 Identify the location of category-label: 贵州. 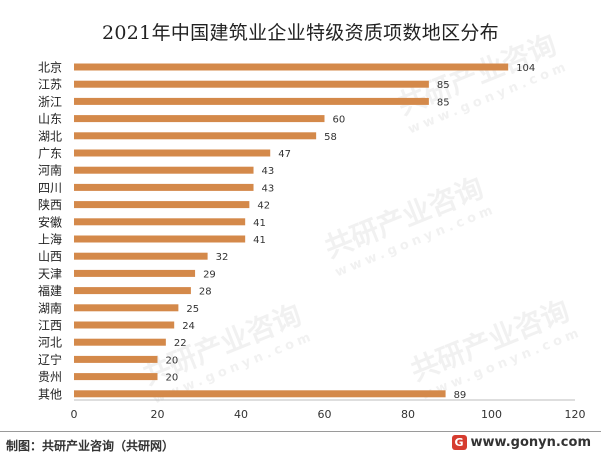
(50, 377).